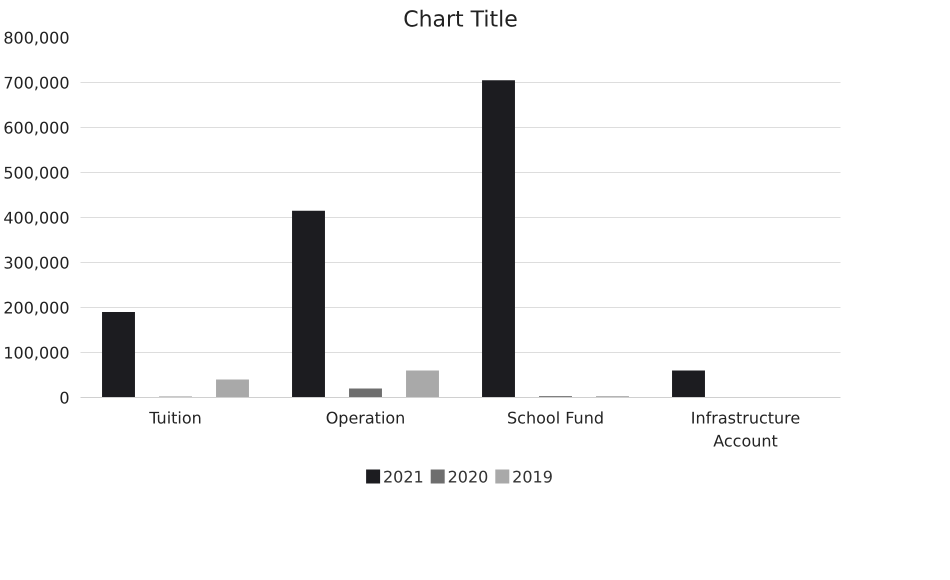 The height and width of the screenshot is (580, 950). What do you see at coordinates (36, 308) in the screenshot?
I see `y-tick-label: 200,000` at bounding box center [36, 308].